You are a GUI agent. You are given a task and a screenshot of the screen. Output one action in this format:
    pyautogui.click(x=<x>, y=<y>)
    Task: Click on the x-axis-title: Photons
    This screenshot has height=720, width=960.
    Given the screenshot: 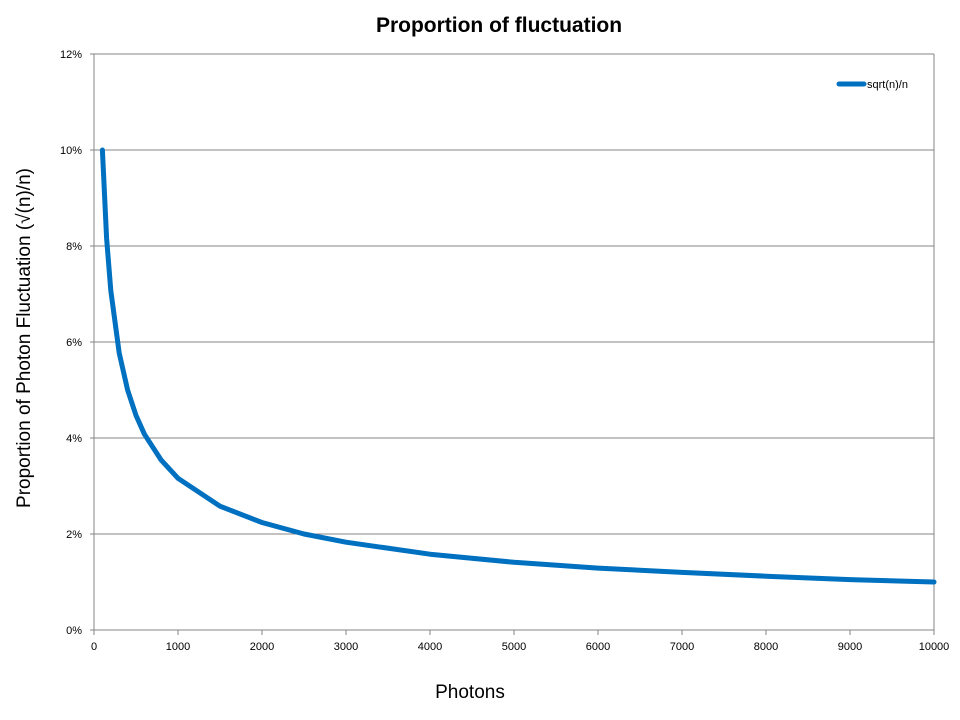 What is the action you would take?
    pyautogui.click(x=470, y=692)
    